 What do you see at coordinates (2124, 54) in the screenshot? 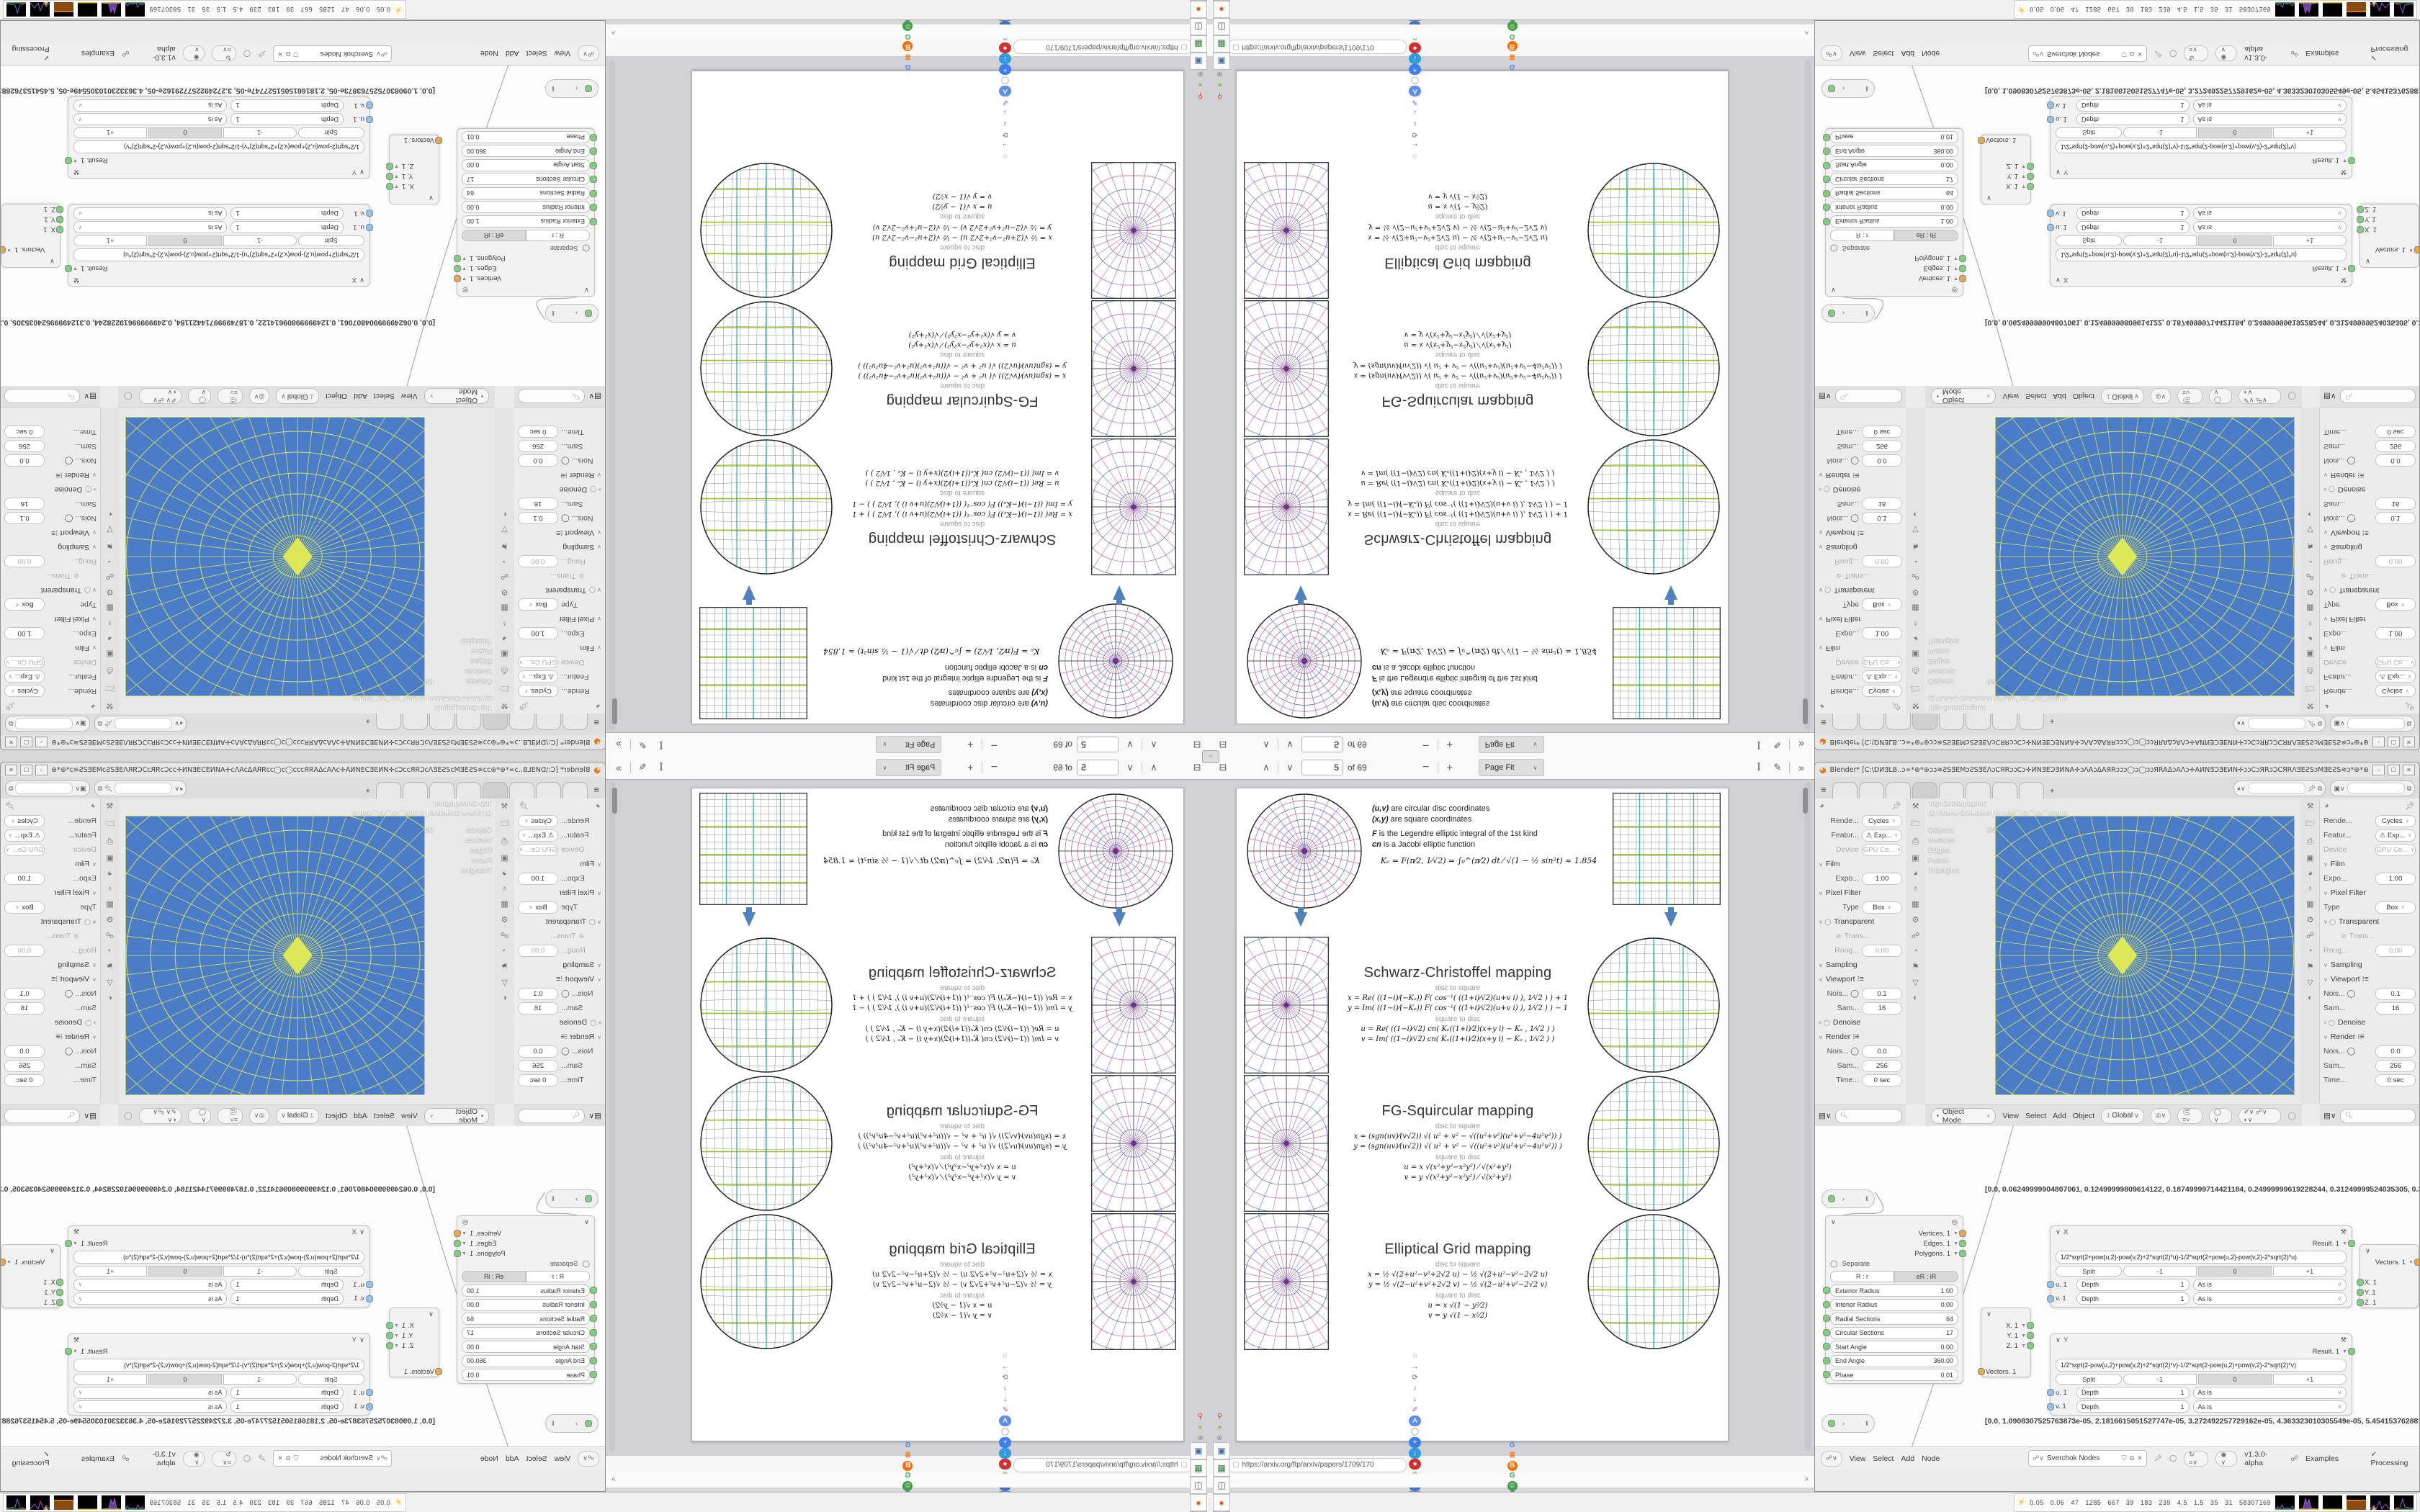
I see `shield-icon: ⛉` at bounding box center [2124, 54].